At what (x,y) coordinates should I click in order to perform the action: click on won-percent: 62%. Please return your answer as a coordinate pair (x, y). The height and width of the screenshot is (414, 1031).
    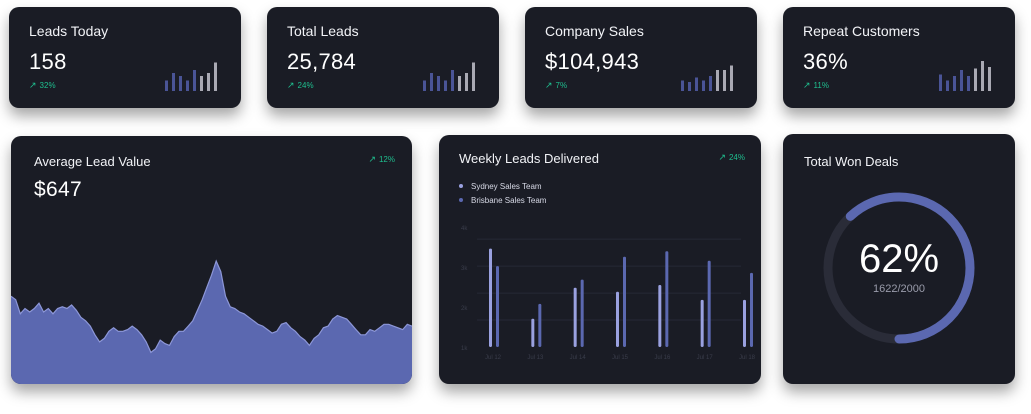
    Looking at the image, I should click on (899, 259).